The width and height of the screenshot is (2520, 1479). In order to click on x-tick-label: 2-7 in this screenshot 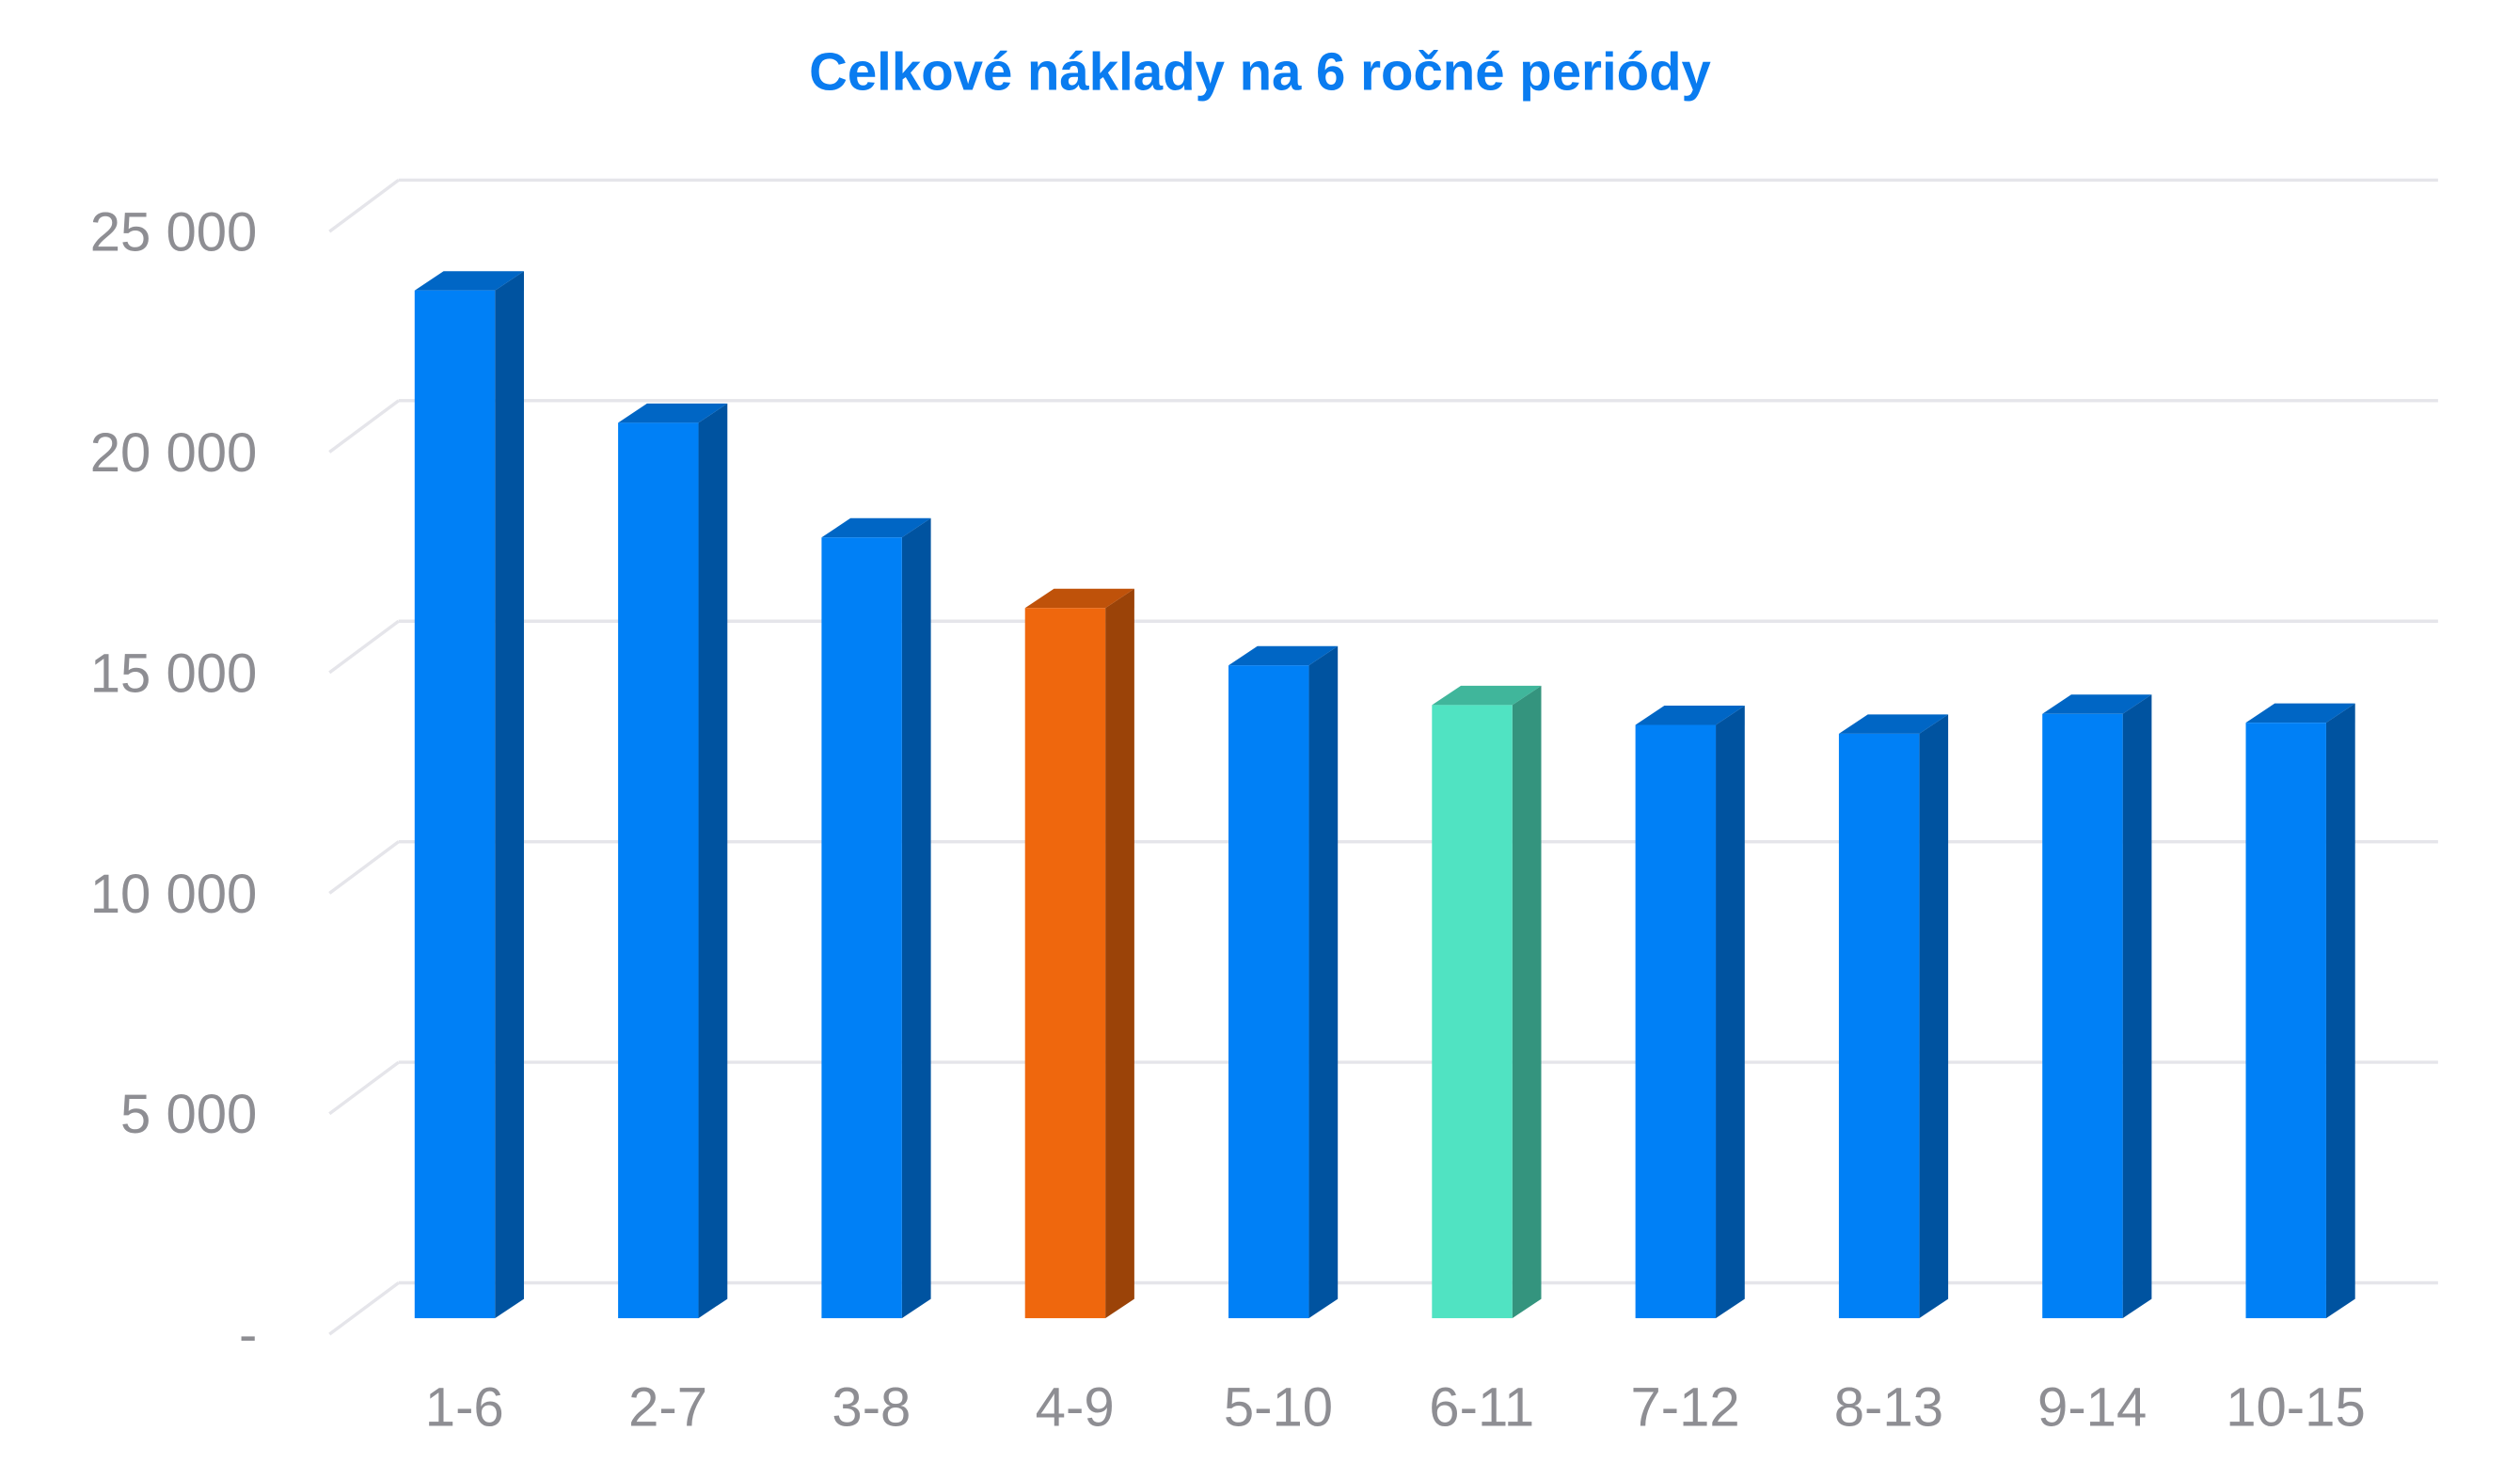, I will do `click(667, 1408)`.